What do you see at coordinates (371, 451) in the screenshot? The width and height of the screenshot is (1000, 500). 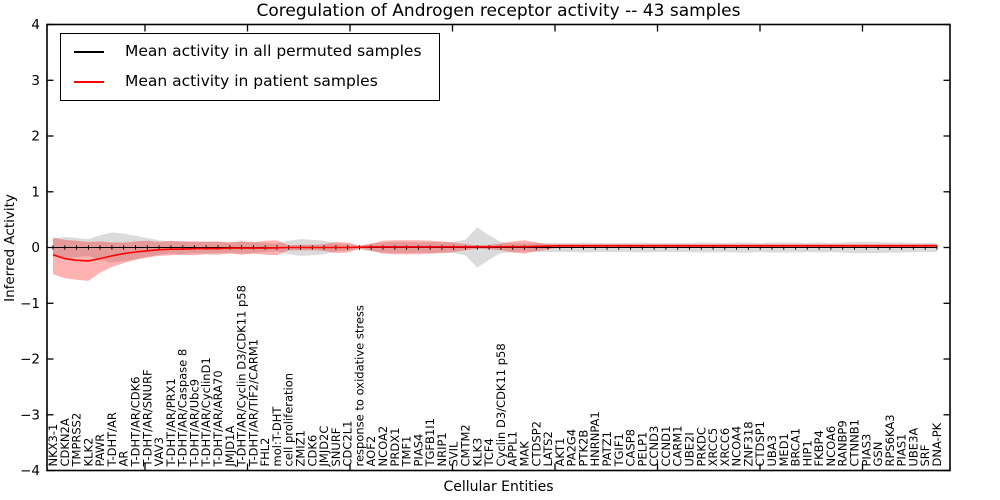 I see `x-tick-label: AOF2` at bounding box center [371, 451].